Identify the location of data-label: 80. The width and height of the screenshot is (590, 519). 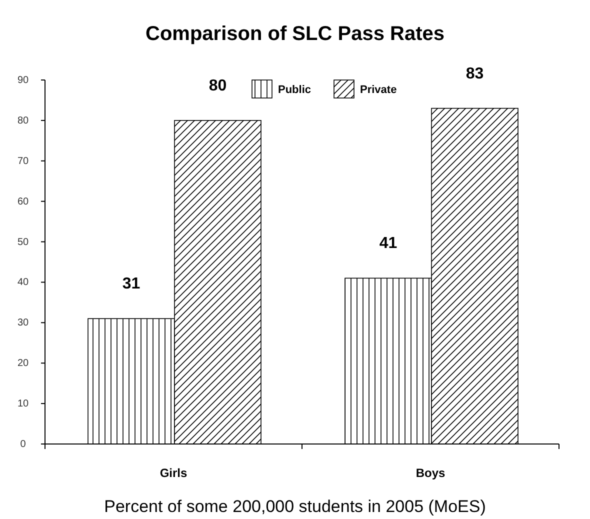
(217, 85).